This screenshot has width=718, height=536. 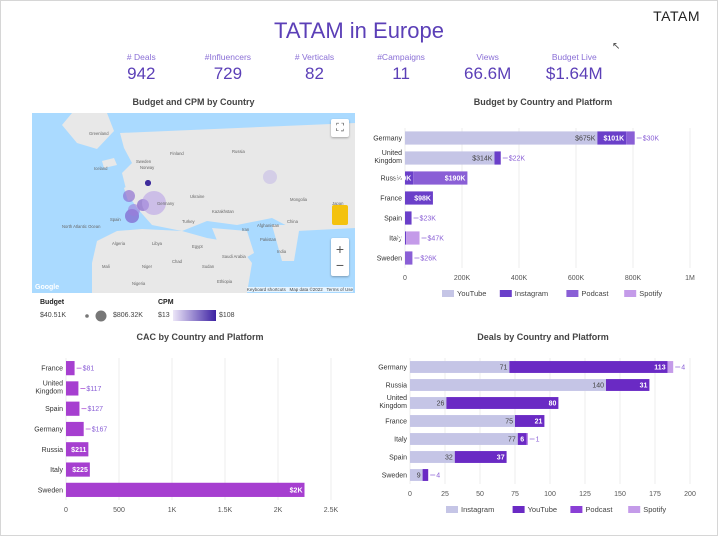 I want to click on zoom-out-button: −, so click(x=340, y=265).